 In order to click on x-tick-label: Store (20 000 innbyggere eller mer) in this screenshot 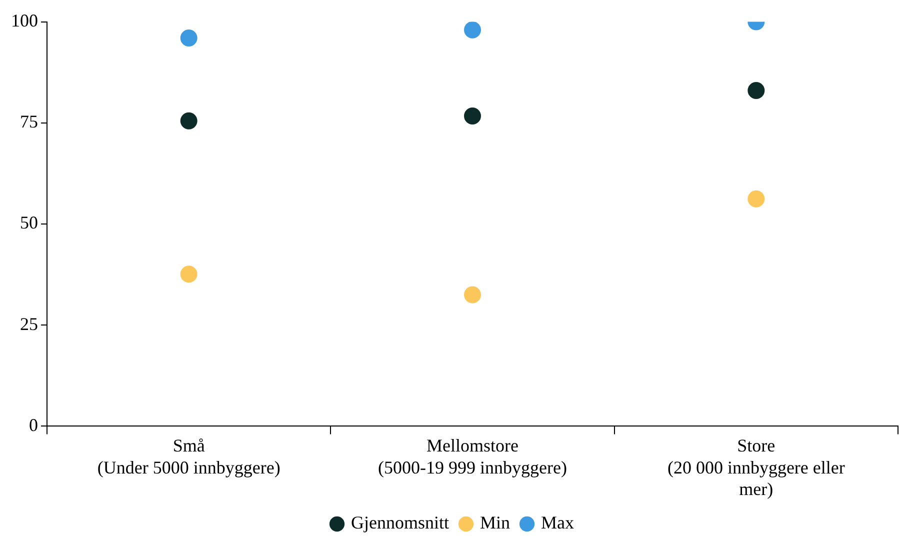, I will do `click(756, 467)`.